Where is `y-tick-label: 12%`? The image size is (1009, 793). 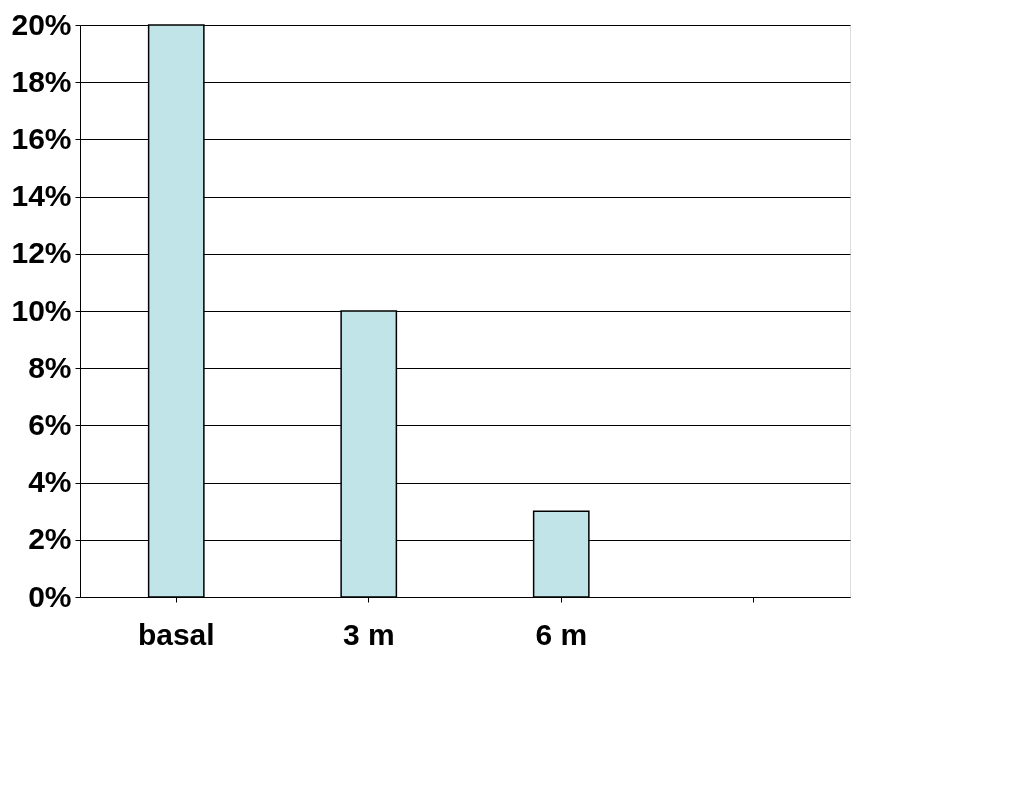 y-tick-label: 12% is located at coordinates (41, 253).